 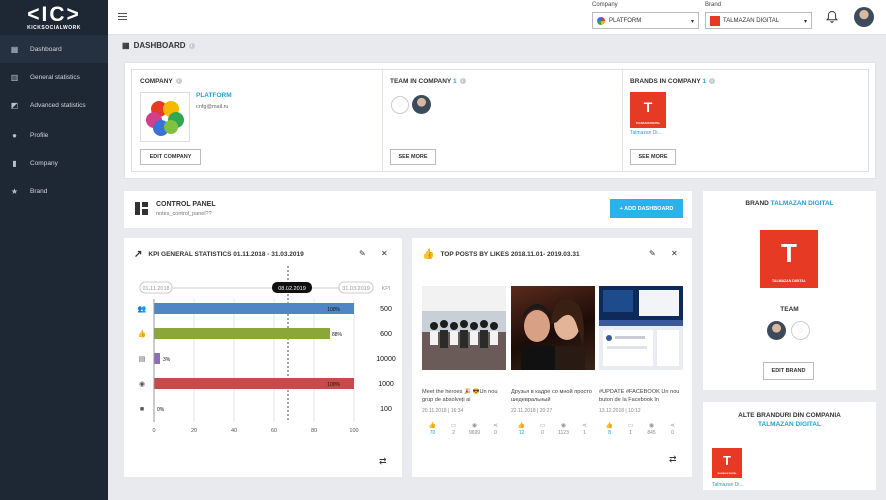 I want to click on range-end-pill, so click(x=356, y=287).